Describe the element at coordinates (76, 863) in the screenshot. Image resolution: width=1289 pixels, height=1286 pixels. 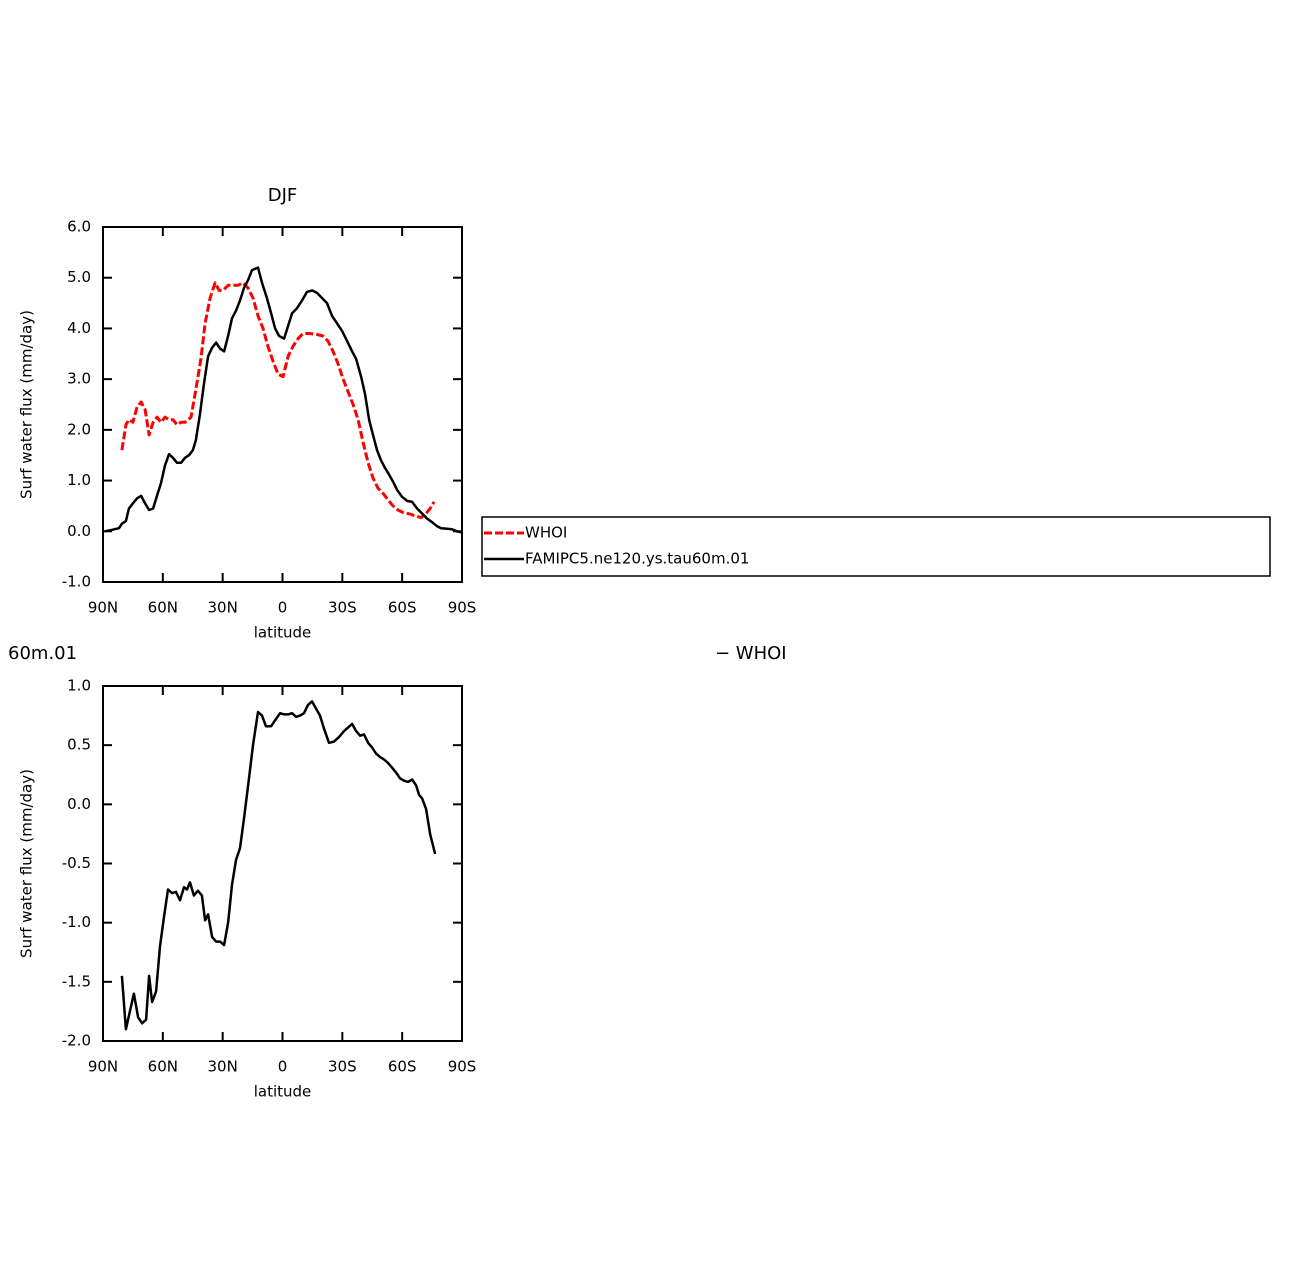
I see `y-tick-label: -0.5` at that location.